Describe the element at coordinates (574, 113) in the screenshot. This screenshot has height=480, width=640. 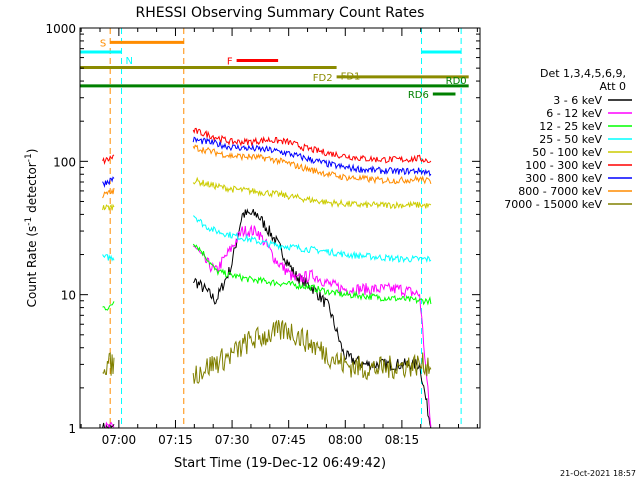
I see `legend-label: 6 - 12 keV` at that location.